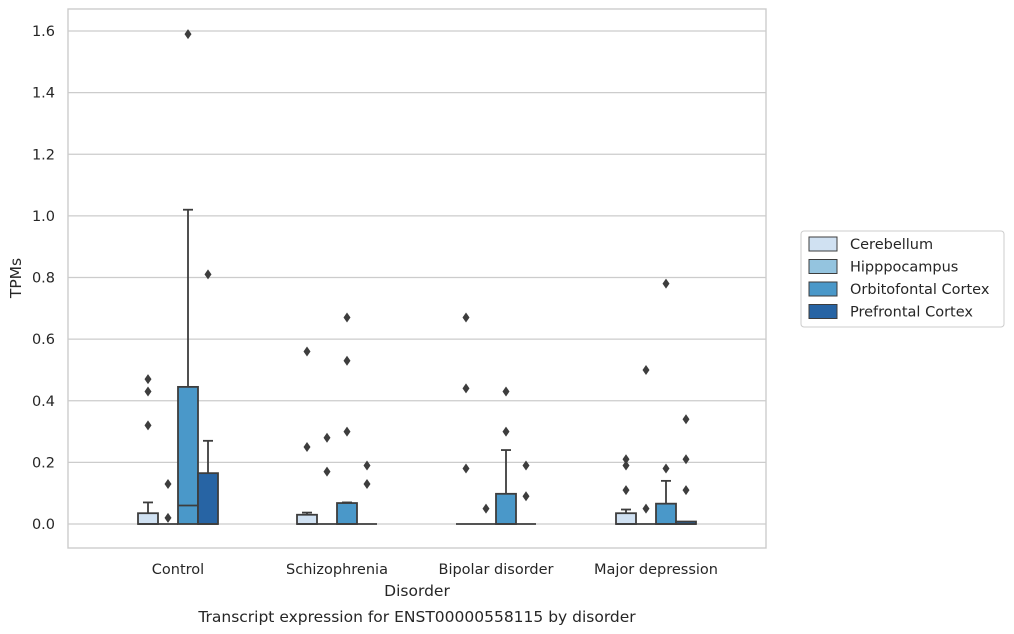 The width and height of the screenshot is (1014, 634). What do you see at coordinates (16, 278) in the screenshot?
I see `y-axis-title: TPMs` at bounding box center [16, 278].